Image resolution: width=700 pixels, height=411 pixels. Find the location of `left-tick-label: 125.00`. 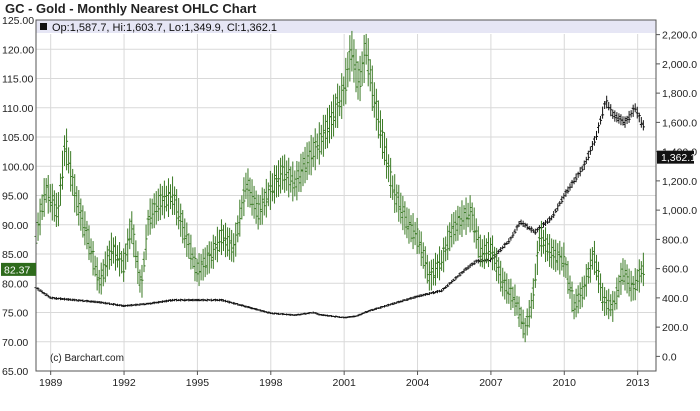

left-tick-label: 125.00 is located at coordinates (18, 21).